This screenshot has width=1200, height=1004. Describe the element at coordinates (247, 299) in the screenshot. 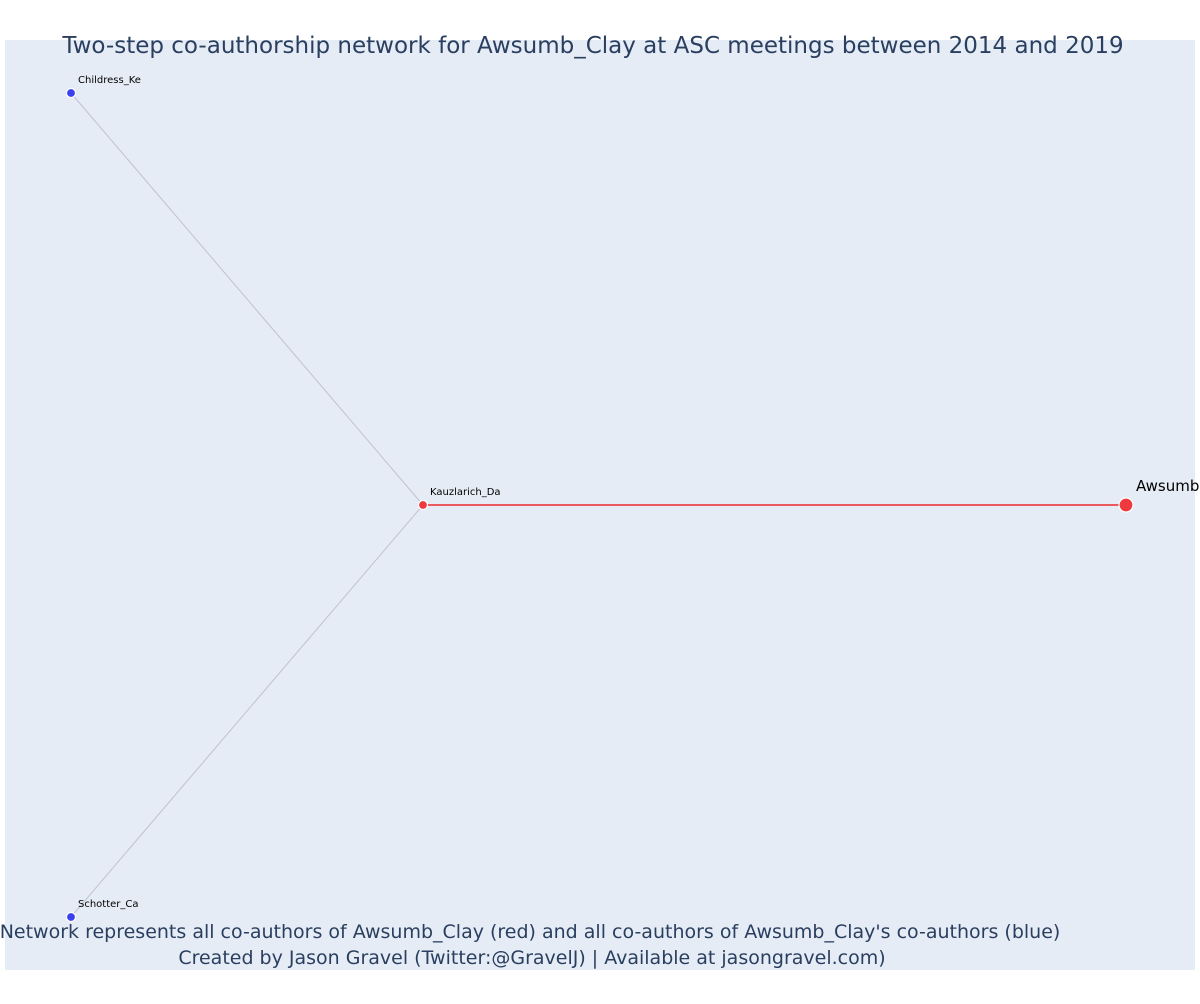

I see `edge-Kauzlarich_Da-Childress_Ke` at that location.